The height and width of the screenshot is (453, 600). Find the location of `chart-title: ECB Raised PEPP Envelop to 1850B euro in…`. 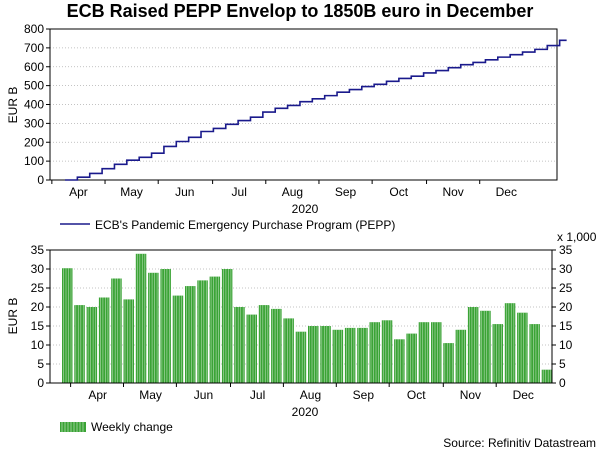

chart-title: ECB Raised PEPP Envelop to 1850B euro in… is located at coordinates (300, 11).